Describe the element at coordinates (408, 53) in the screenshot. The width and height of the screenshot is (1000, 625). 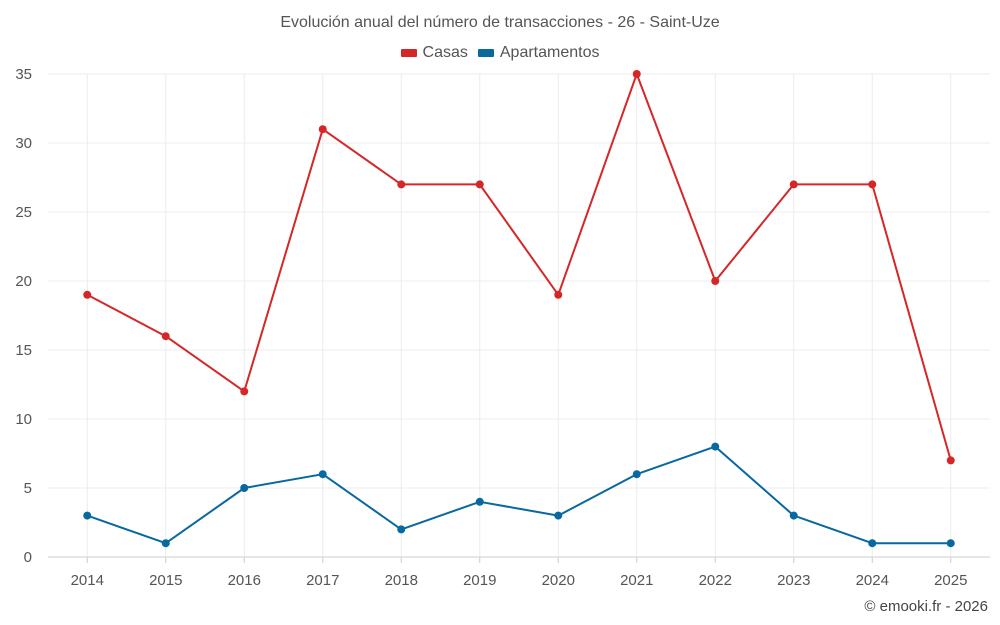
I see `legend-swatch-casas` at that location.